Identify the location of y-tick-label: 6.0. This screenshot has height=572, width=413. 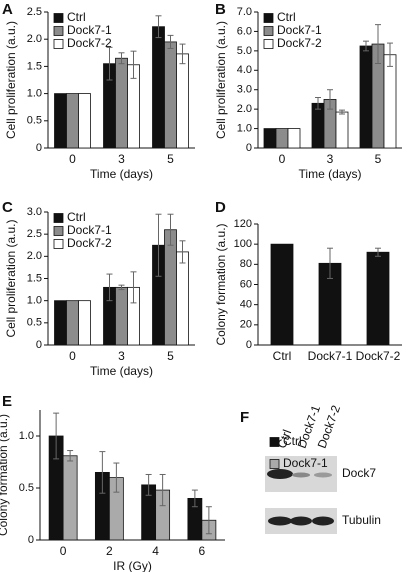
(244, 31).